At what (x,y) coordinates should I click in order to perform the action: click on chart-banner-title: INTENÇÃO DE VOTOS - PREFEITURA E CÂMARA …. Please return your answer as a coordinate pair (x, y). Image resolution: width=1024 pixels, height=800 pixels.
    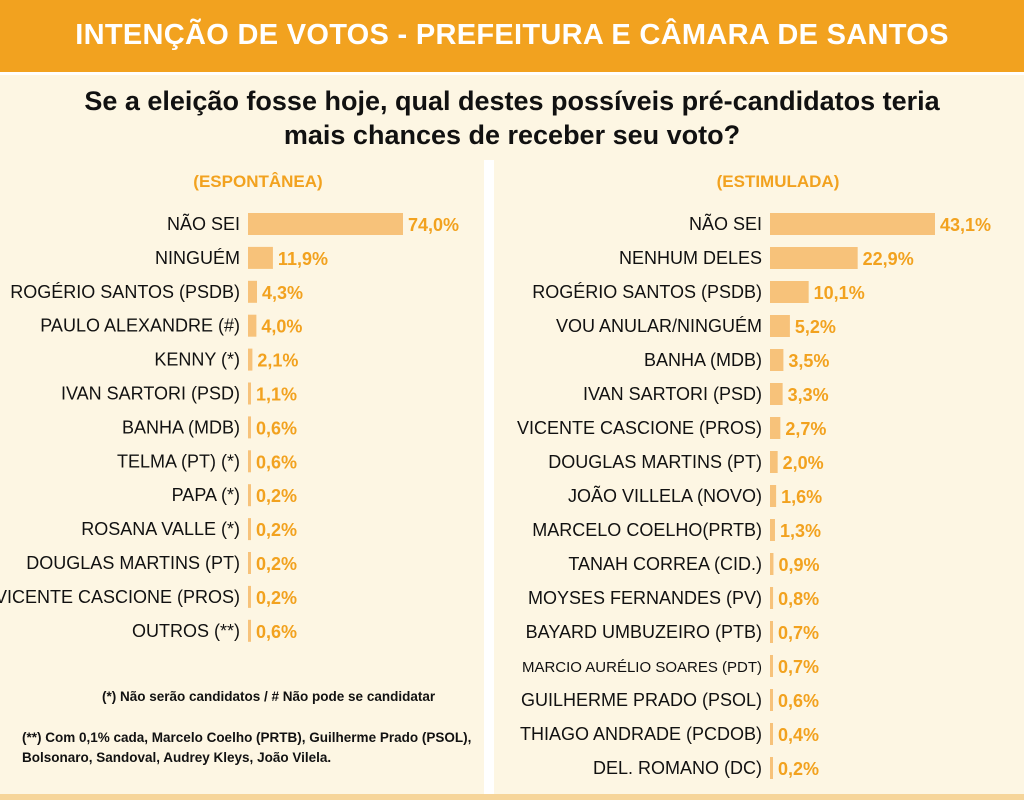
    Looking at the image, I should click on (512, 36).